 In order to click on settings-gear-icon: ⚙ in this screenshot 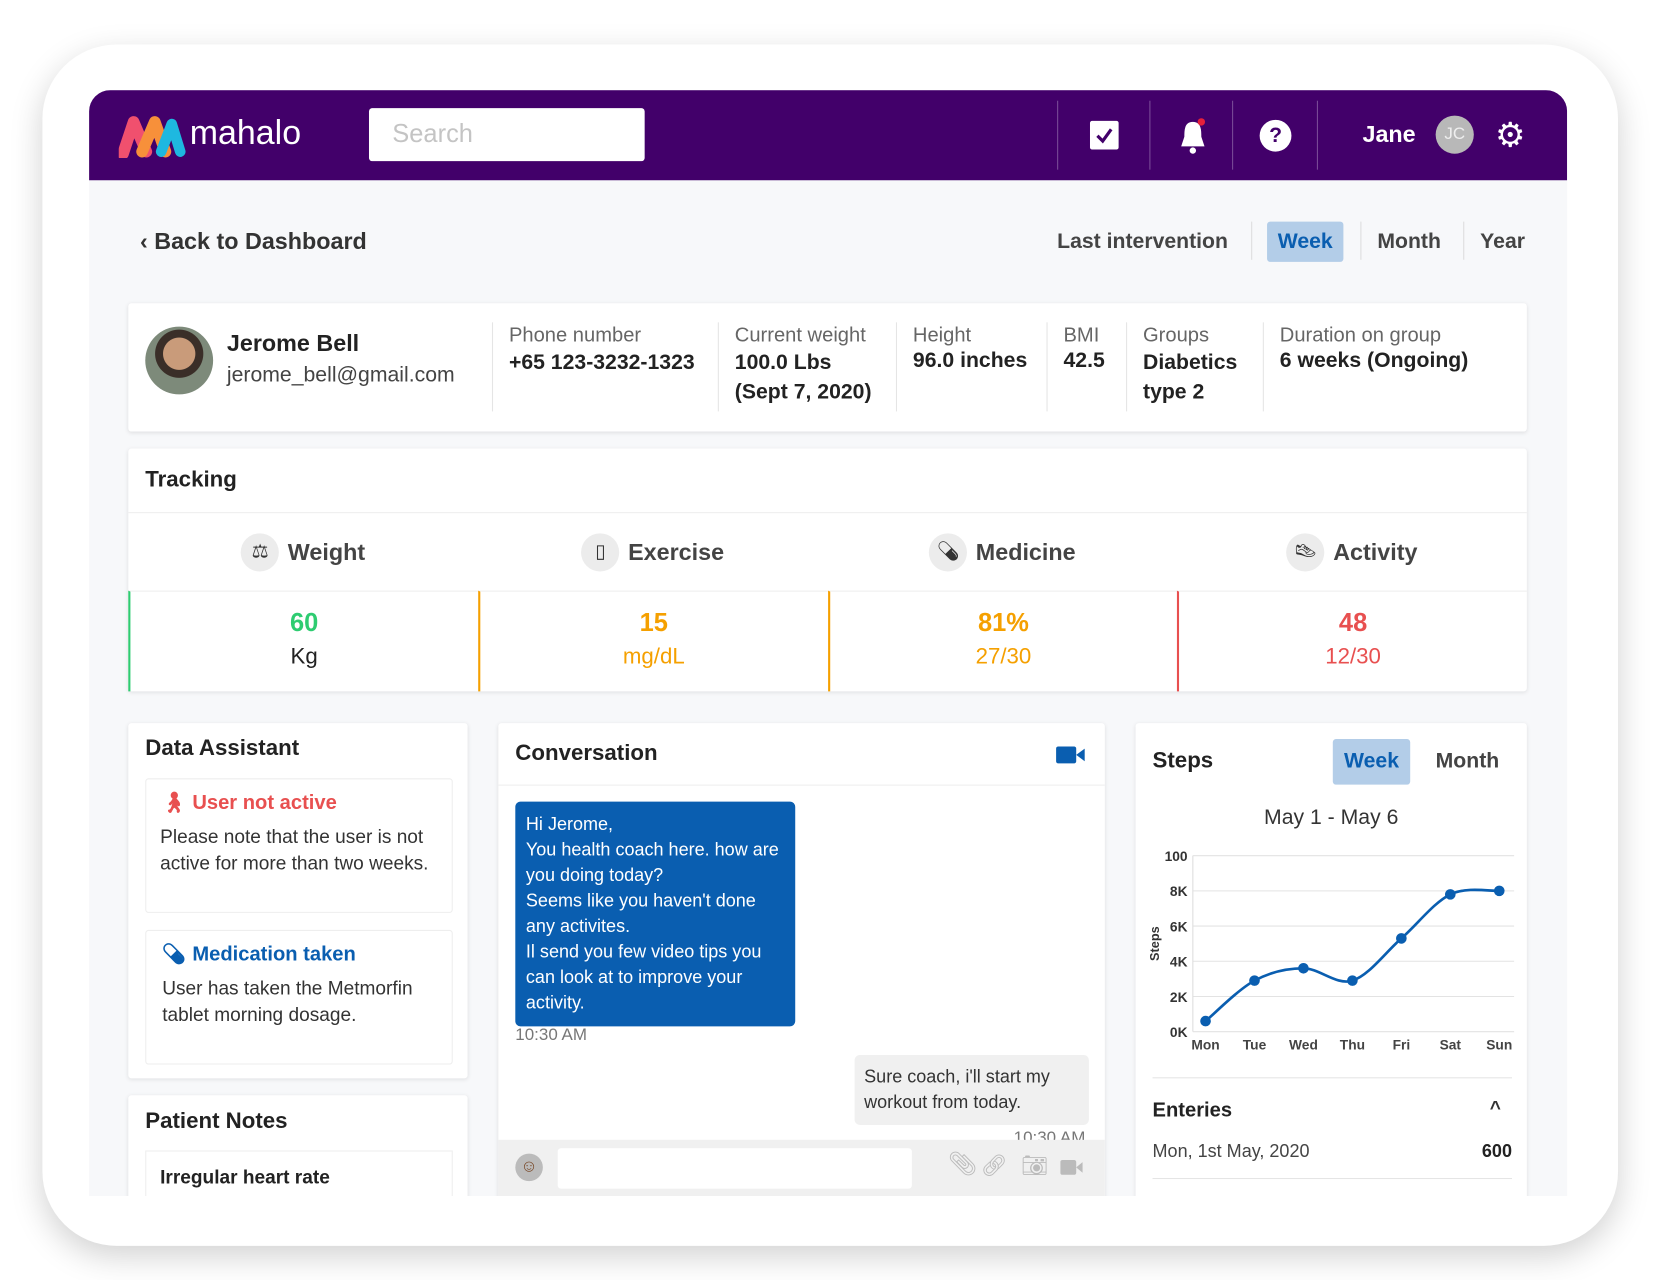, I will do `click(1510, 134)`.